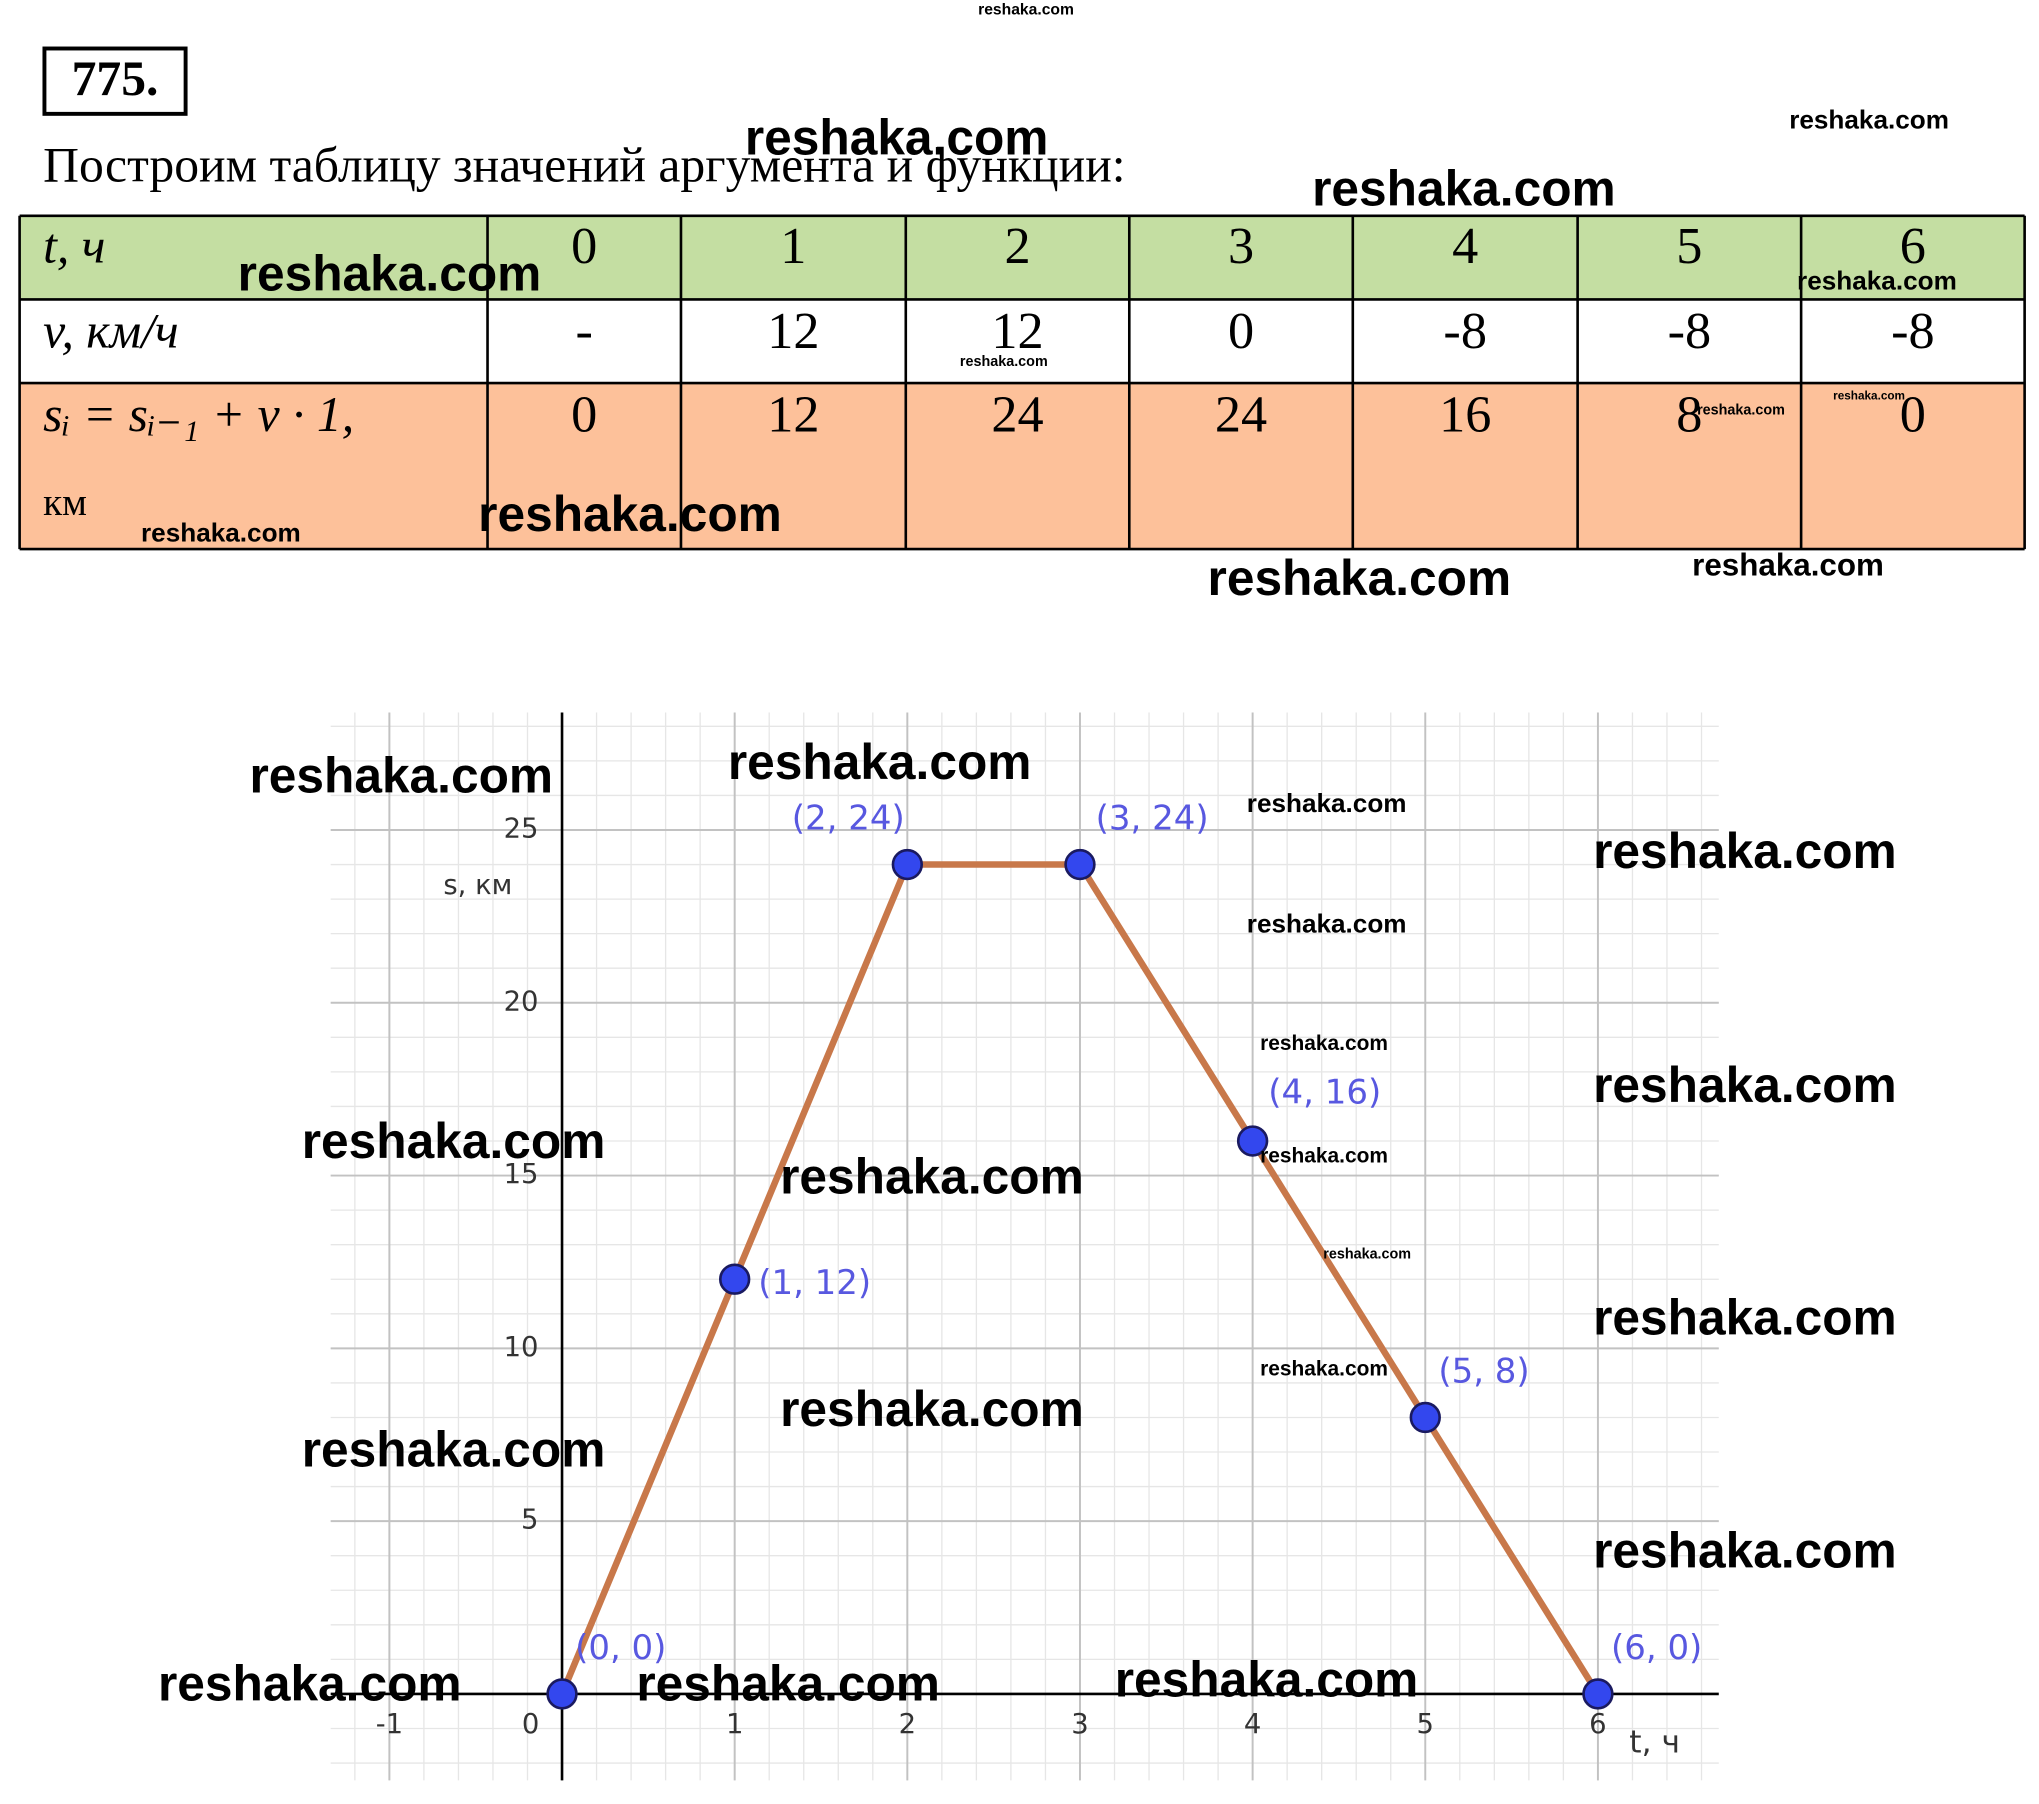  I want to click on problem-number: 775., so click(115, 78).